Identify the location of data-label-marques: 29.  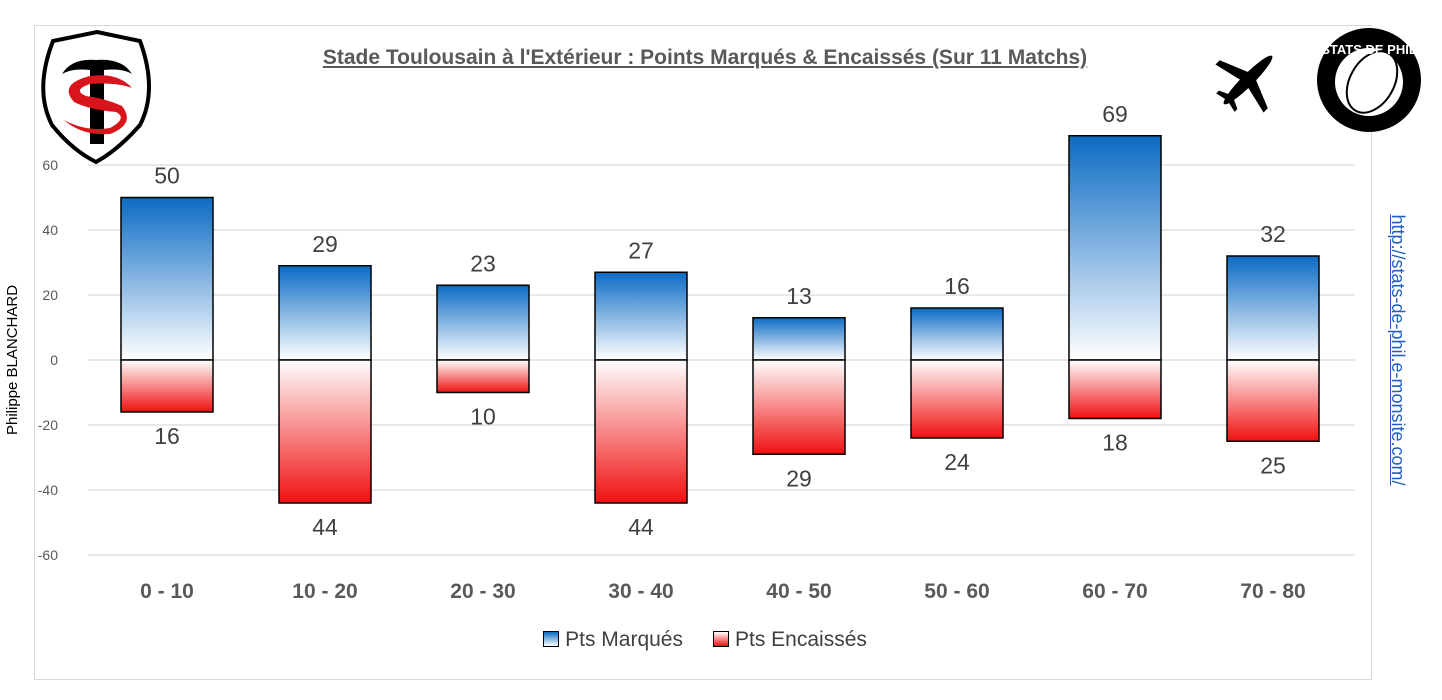
(325, 244).